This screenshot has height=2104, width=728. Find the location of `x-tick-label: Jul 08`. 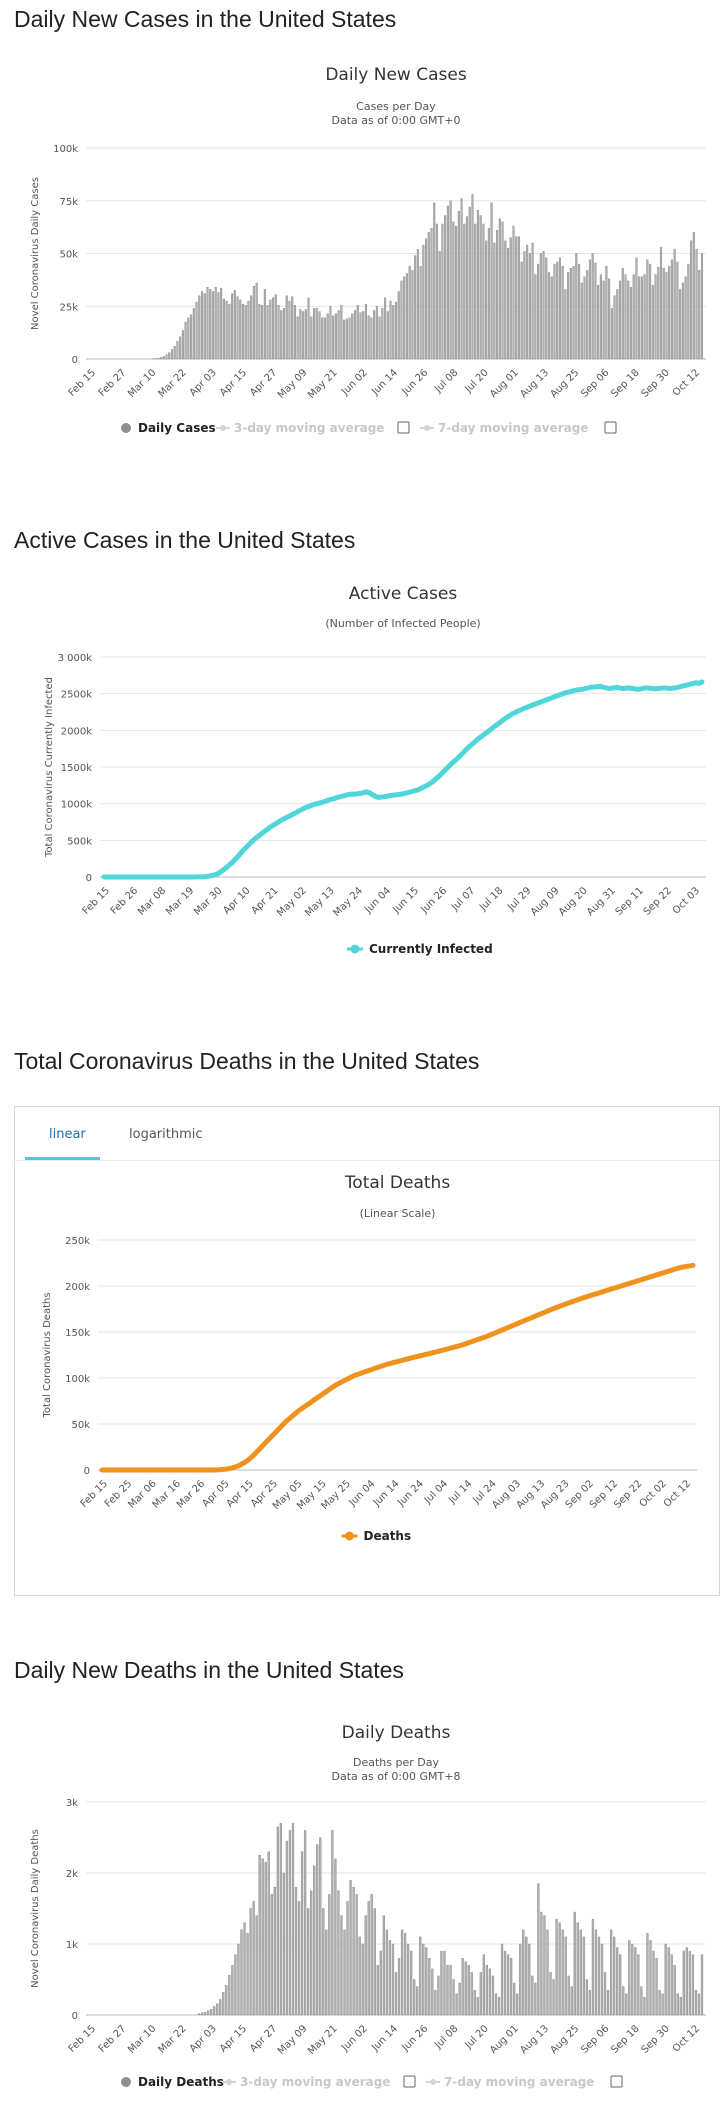

x-tick-label: Jul 08 is located at coordinates (446, 381).